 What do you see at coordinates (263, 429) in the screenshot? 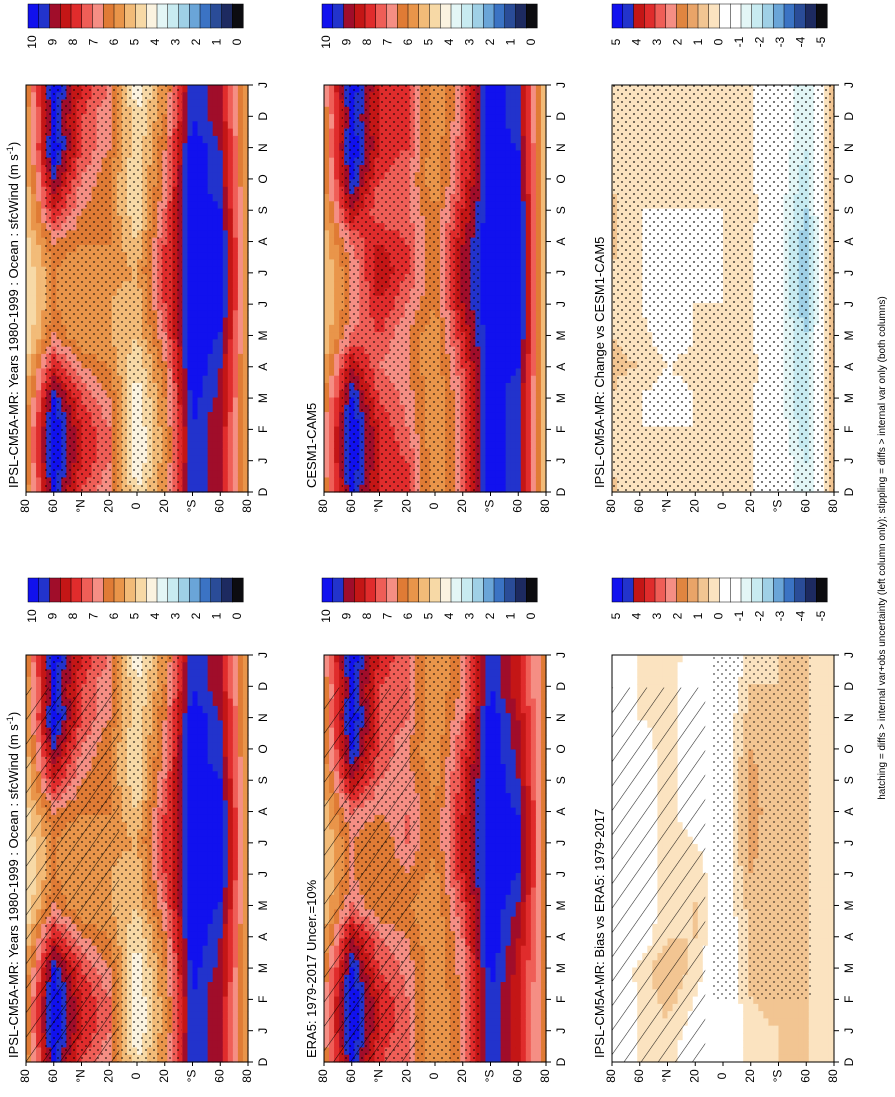
I see `time-tick-label: F` at bounding box center [263, 429].